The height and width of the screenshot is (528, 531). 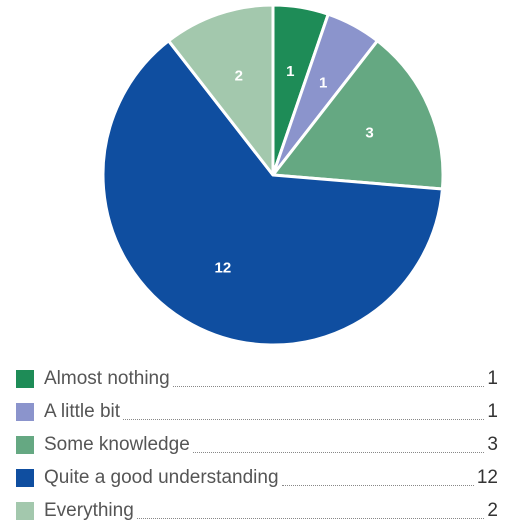 What do you see at coordinates (107, 378) in the screenshot?
I see `legend-label: Almost nothing` at bounding box center [107, 378].